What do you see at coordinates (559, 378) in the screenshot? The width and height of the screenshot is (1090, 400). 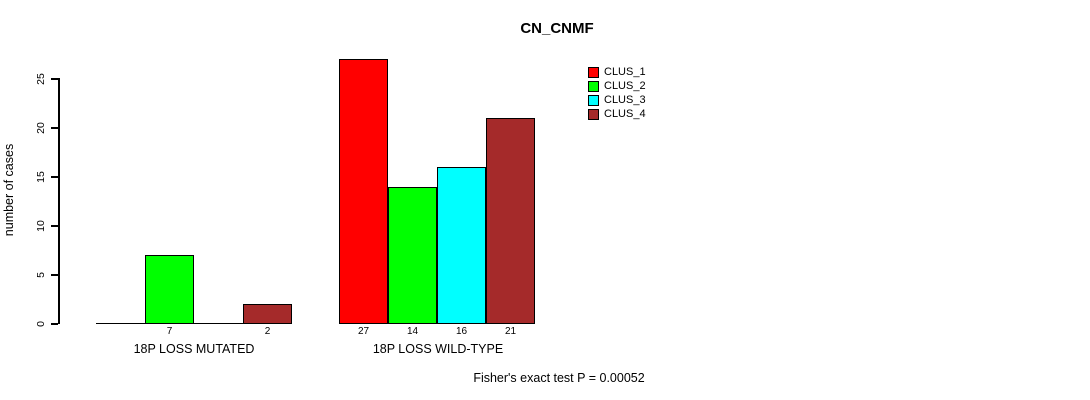 I see `footnote-fisher-test: Fisher's exact test P = 0.00052` at bounding box center [559, 378].